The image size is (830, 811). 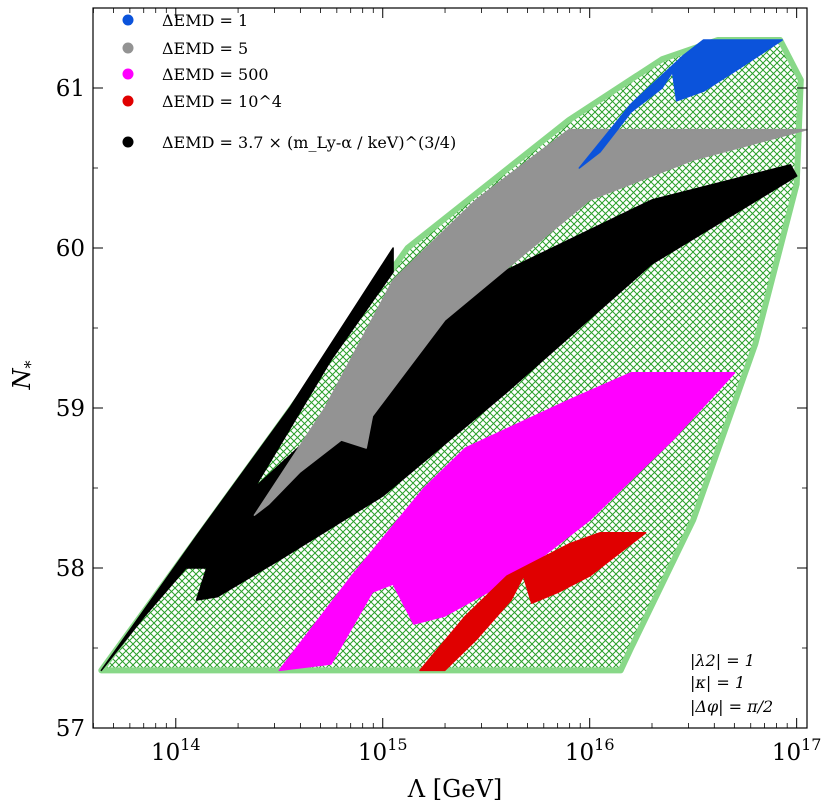 What do you see at coordinates (70, 409) in the screenshot?
I see `y-tick-label: 59` at bounding box center [70, 409].